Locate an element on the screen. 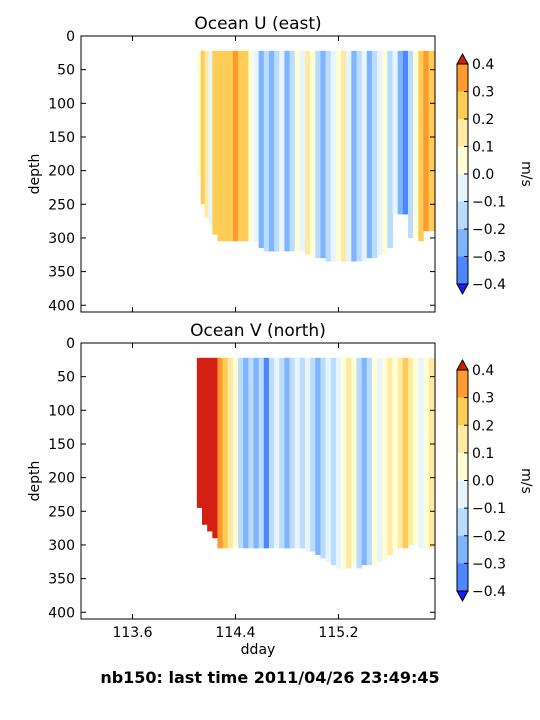 Image resolution: width=540 pixels, height=720 pixels. x-tick-label: 113.6 is located at coordinates (132, 633).